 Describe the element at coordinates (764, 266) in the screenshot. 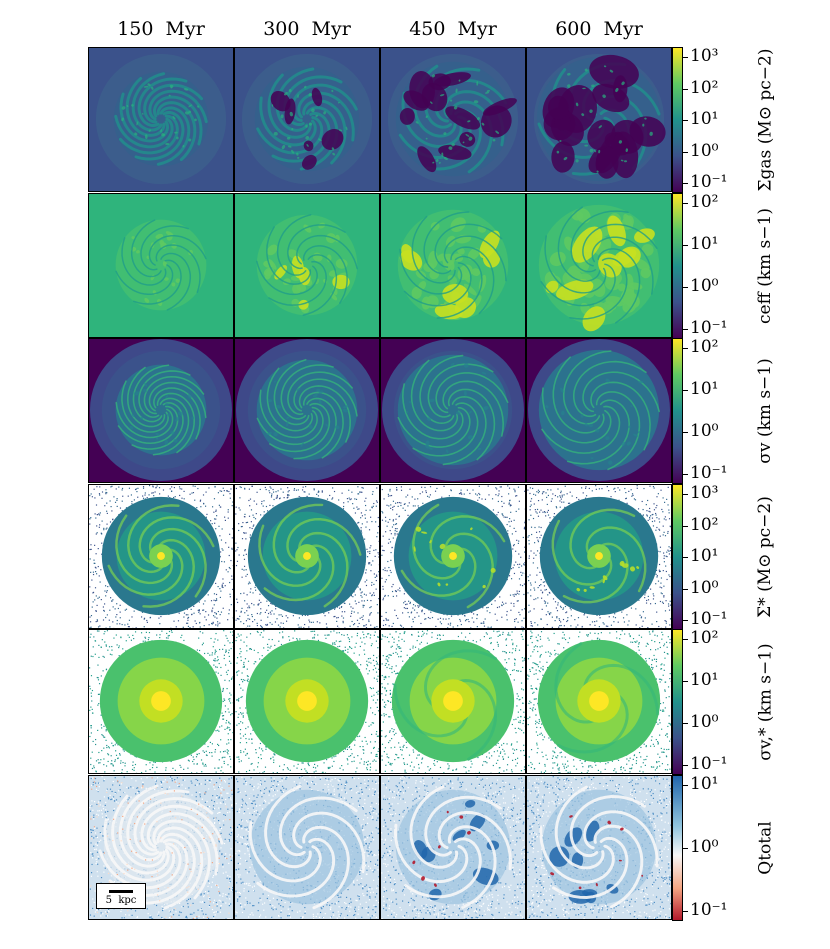

I see `row-label-effective-sound-speed: ceff (km s−1)` at that location.